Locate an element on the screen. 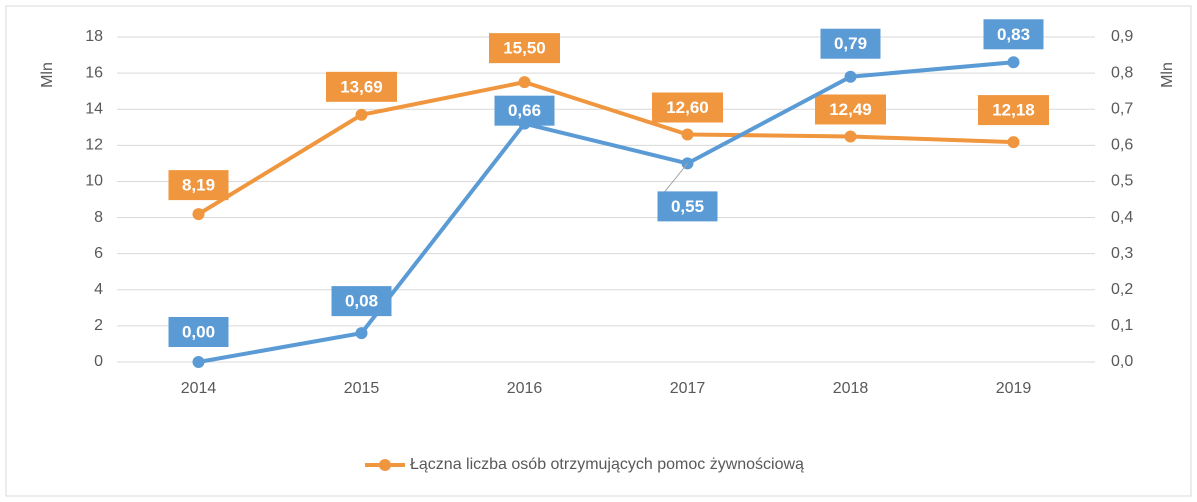 This screenshot has height=502, width=1197. y2-tick-label: 0,0 is located at coordinates (1122, 361).